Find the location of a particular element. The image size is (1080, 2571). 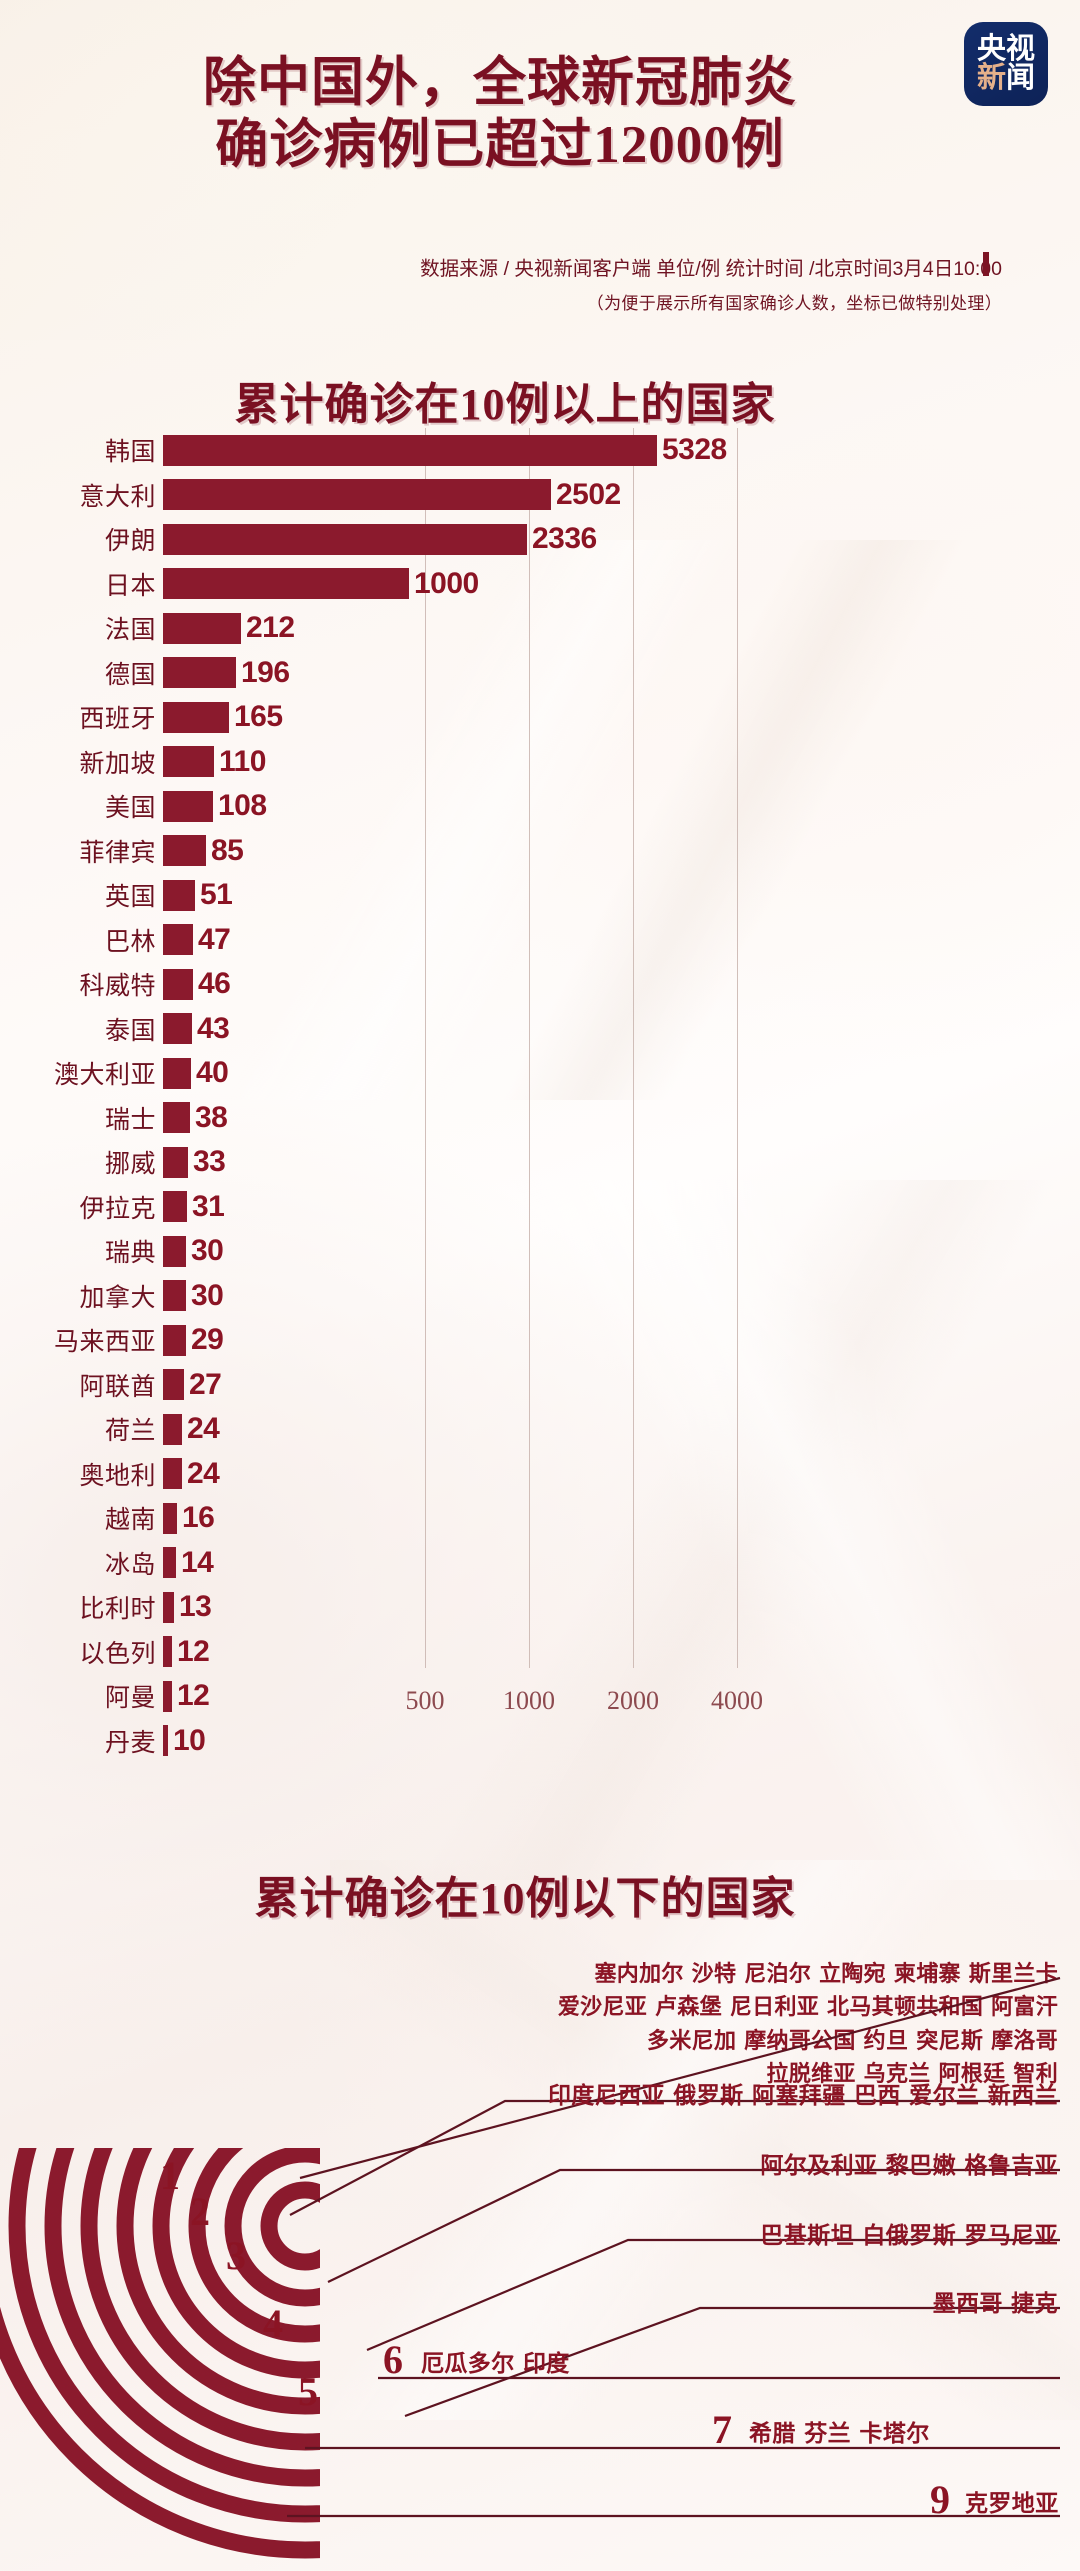

chart-row: 奥地利 24 is located at coordinates (540, 1474).